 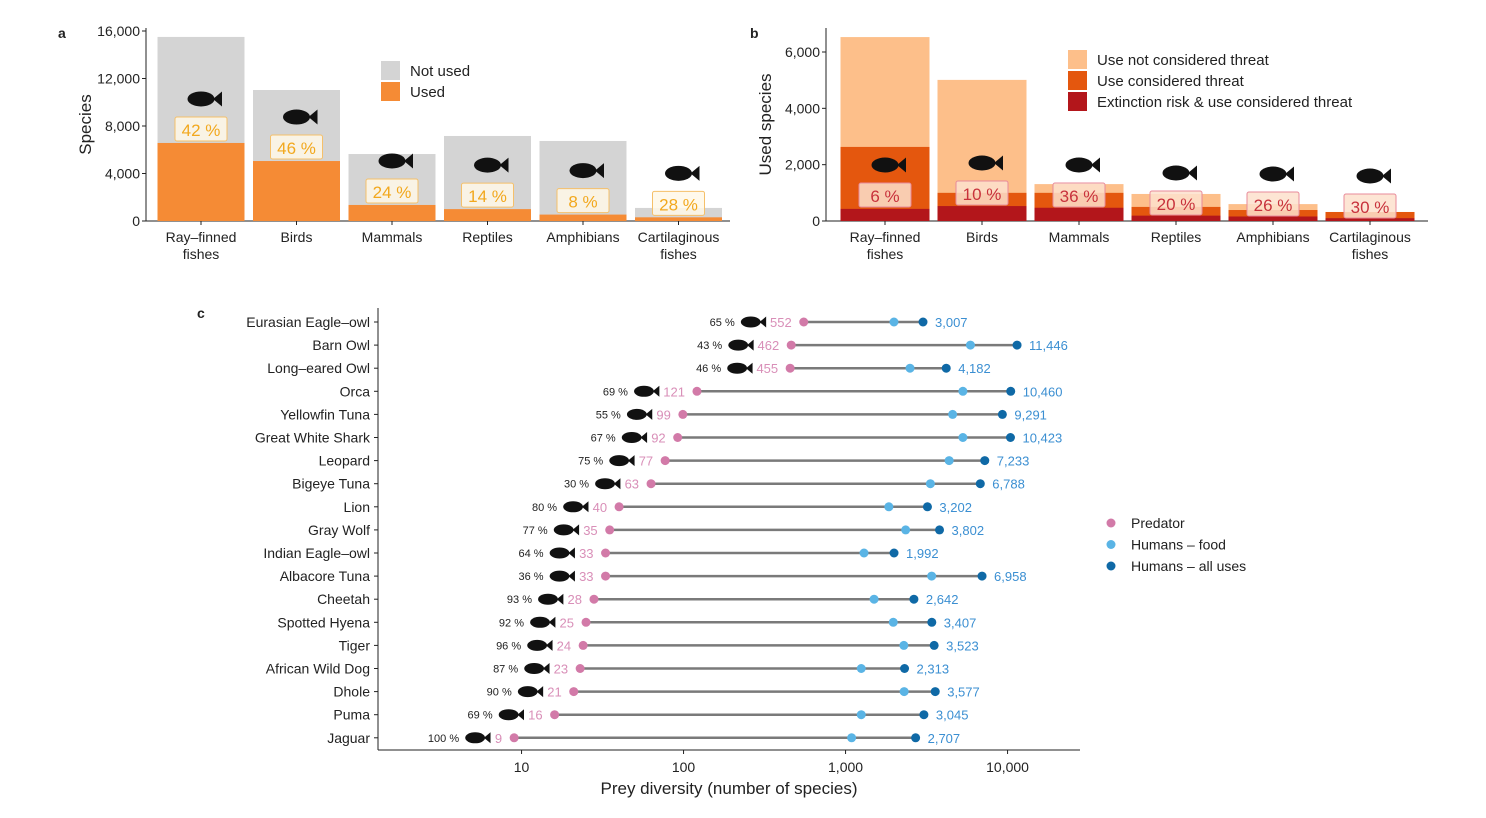 What do you see at coordinates (566, 530) in the screenshot?
I see `wolf-icon` at bounding box center [566, 530].